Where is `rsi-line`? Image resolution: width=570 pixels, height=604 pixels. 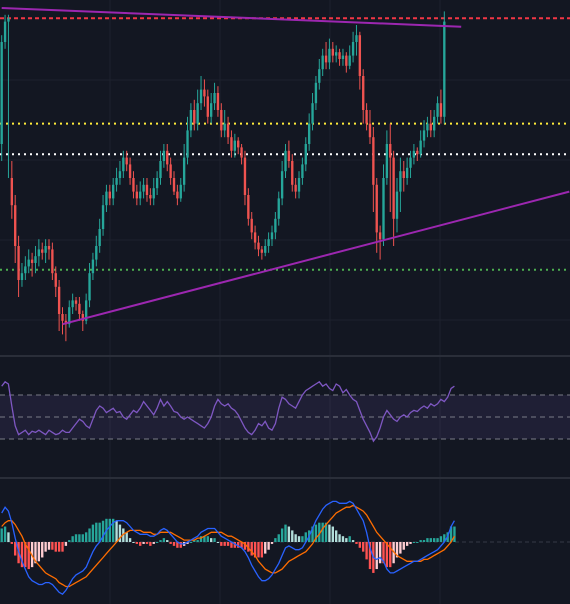 rsi-line is located at coordinates (228, 411).